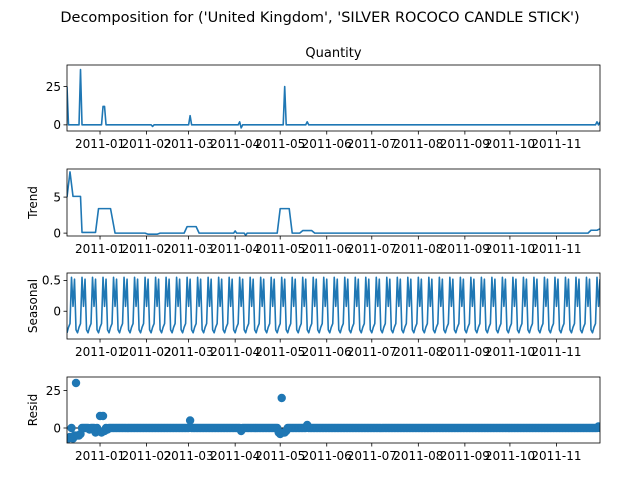 Image resolution: width=640 pixels, height=480 pixels. Describe the element at coordinates (333, 53) in the screenshot. I see `subplot-title: Quantity` at that location.